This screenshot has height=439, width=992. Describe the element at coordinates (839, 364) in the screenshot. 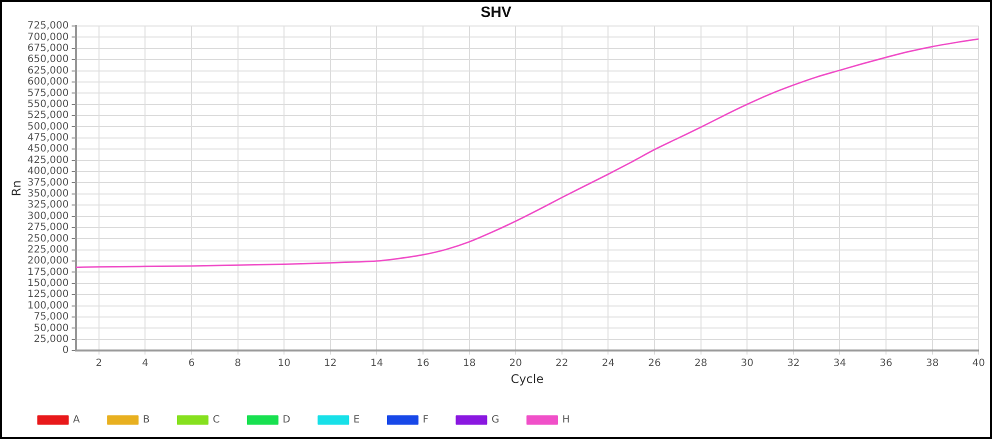

I see `x-tick-label: 34` at that location.